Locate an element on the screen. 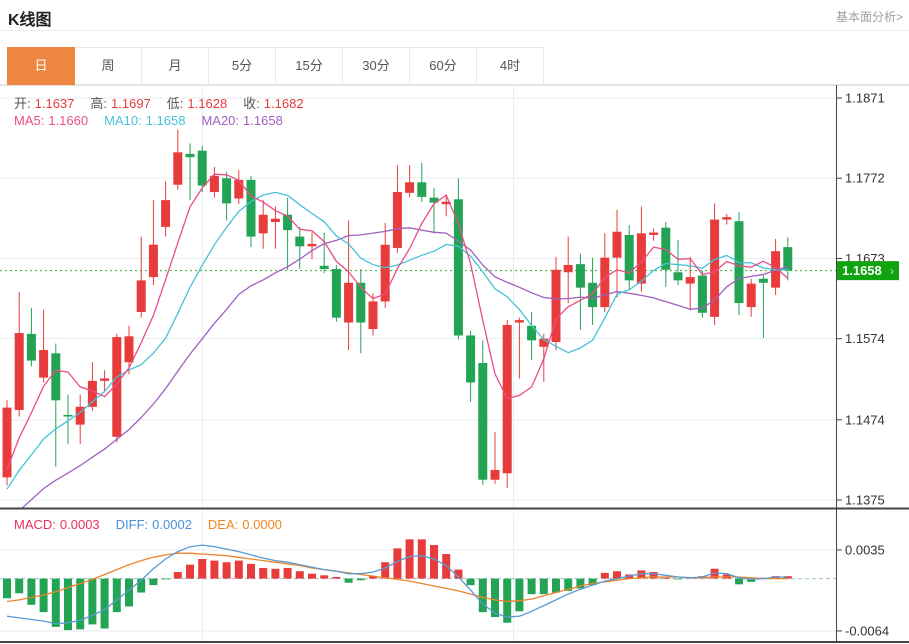  tab-月: 月 is located at coordinates (175, 66).